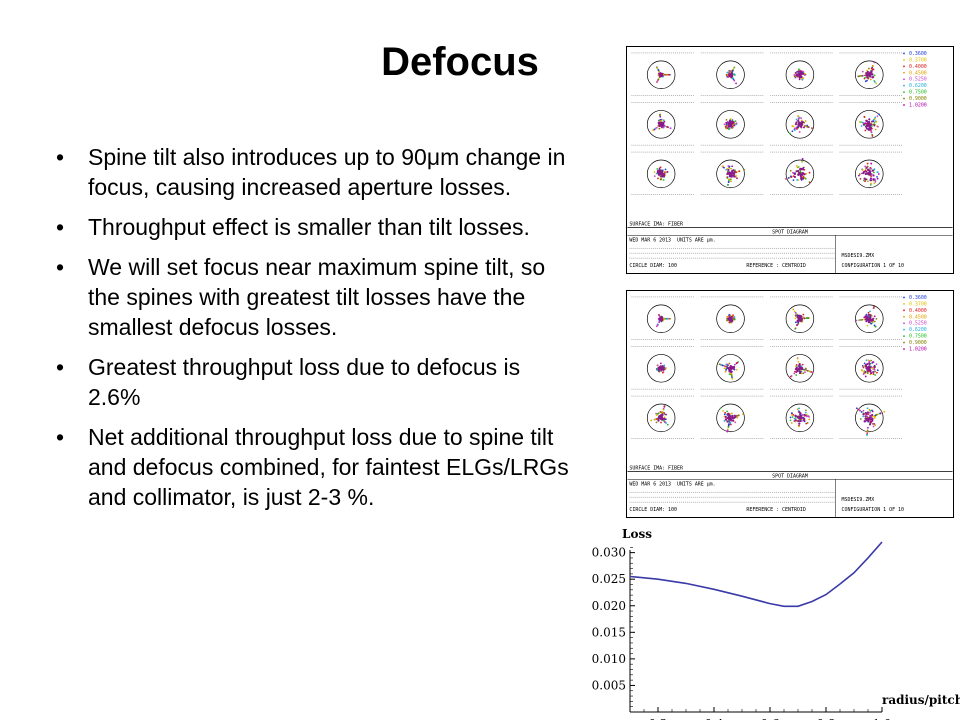  What do you see at coordinates (873, 266) in the screenshot?
I see `spot-configuration: CONFIGURATION 1 OF 10` at bounding box center [873, 266].